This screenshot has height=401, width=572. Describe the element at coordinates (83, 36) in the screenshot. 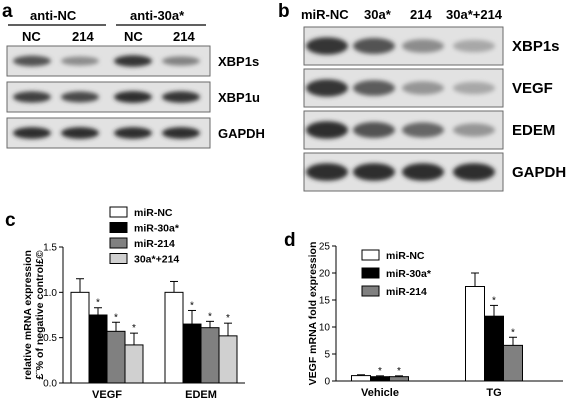

I see `lane-label-214-1: 214` at that location.